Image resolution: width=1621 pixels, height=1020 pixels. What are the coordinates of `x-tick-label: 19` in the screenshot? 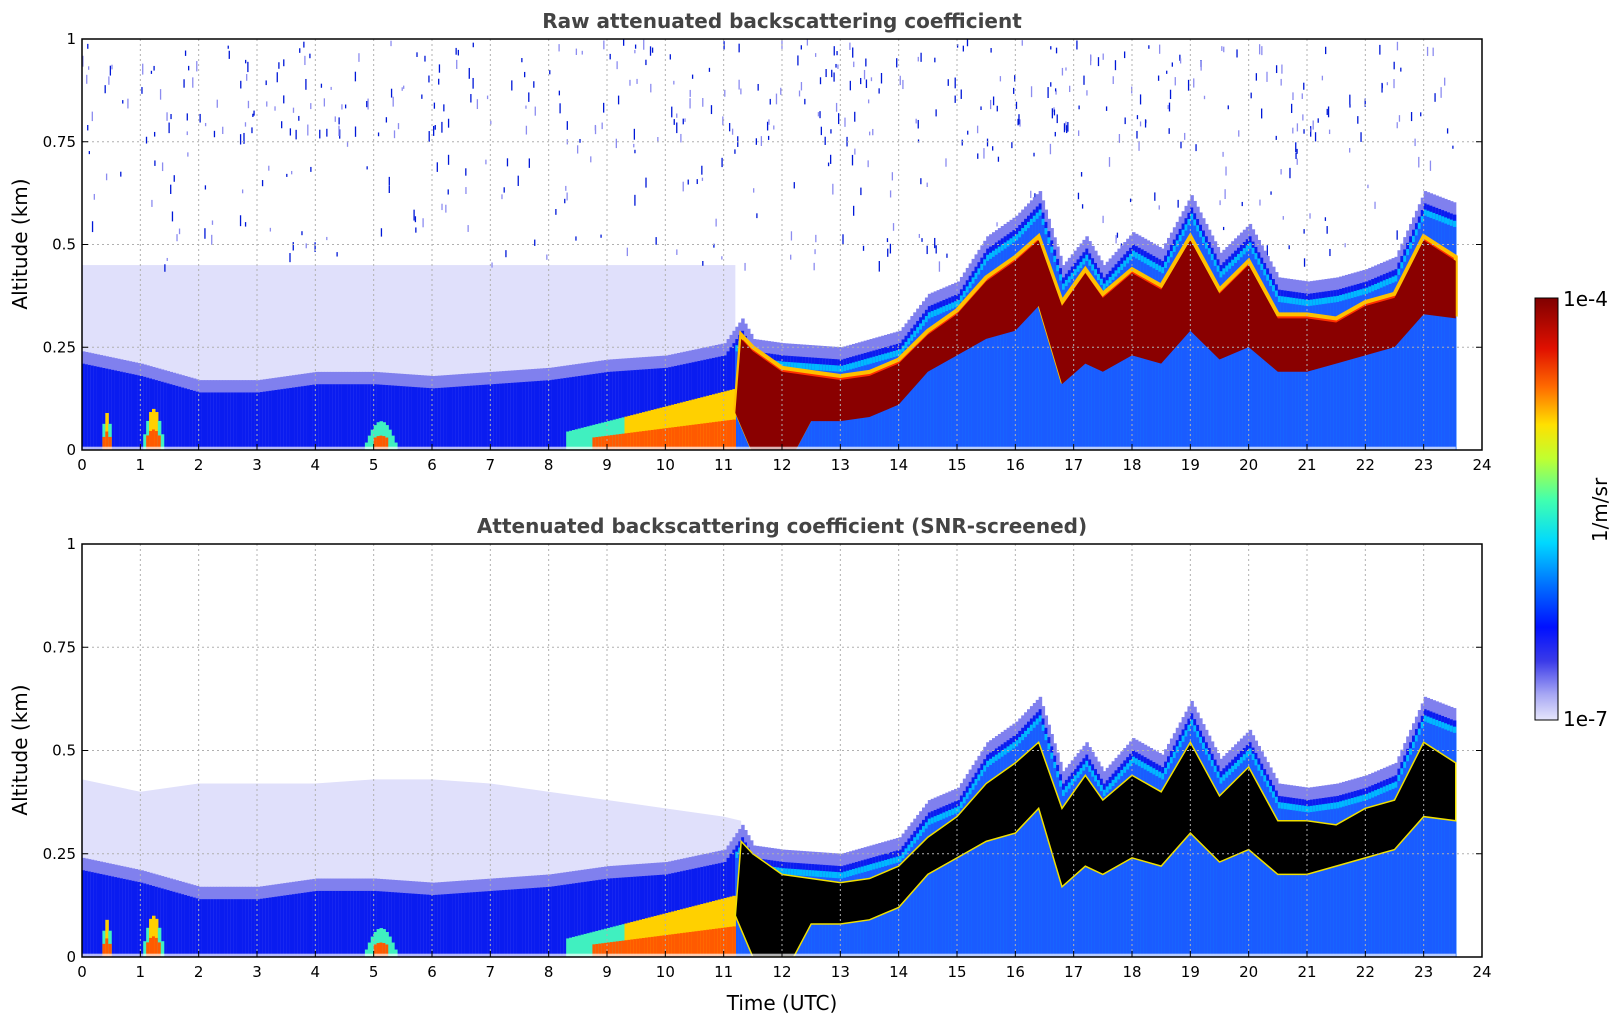 It's located at (1190, 465).